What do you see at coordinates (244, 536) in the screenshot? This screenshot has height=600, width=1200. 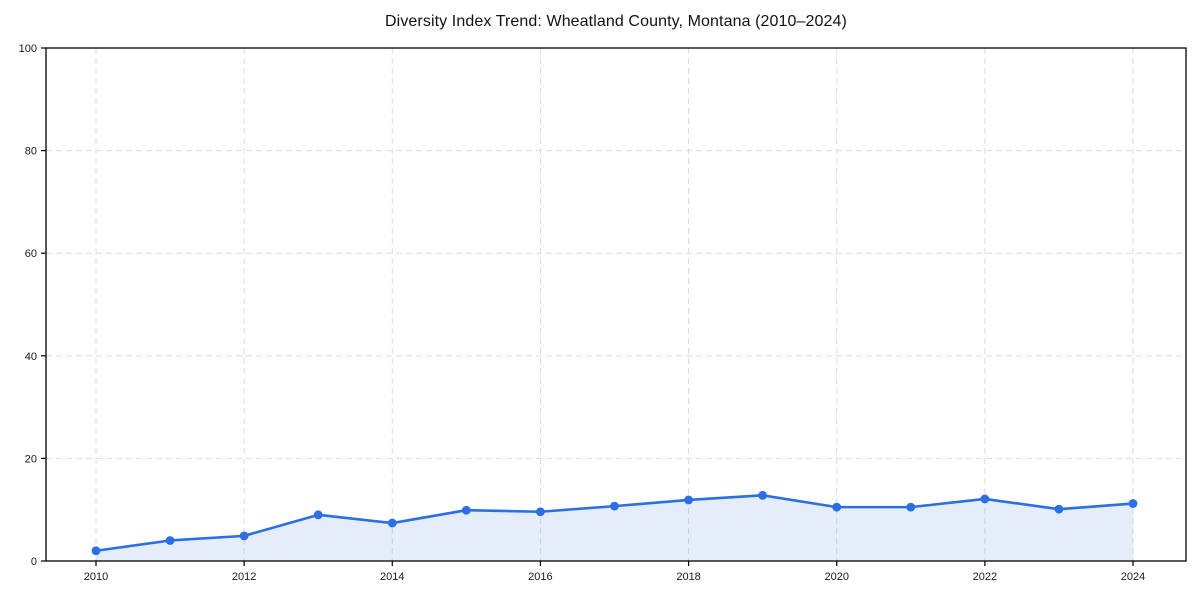 I see `data-point-2012` at bounding box center [244, 536].